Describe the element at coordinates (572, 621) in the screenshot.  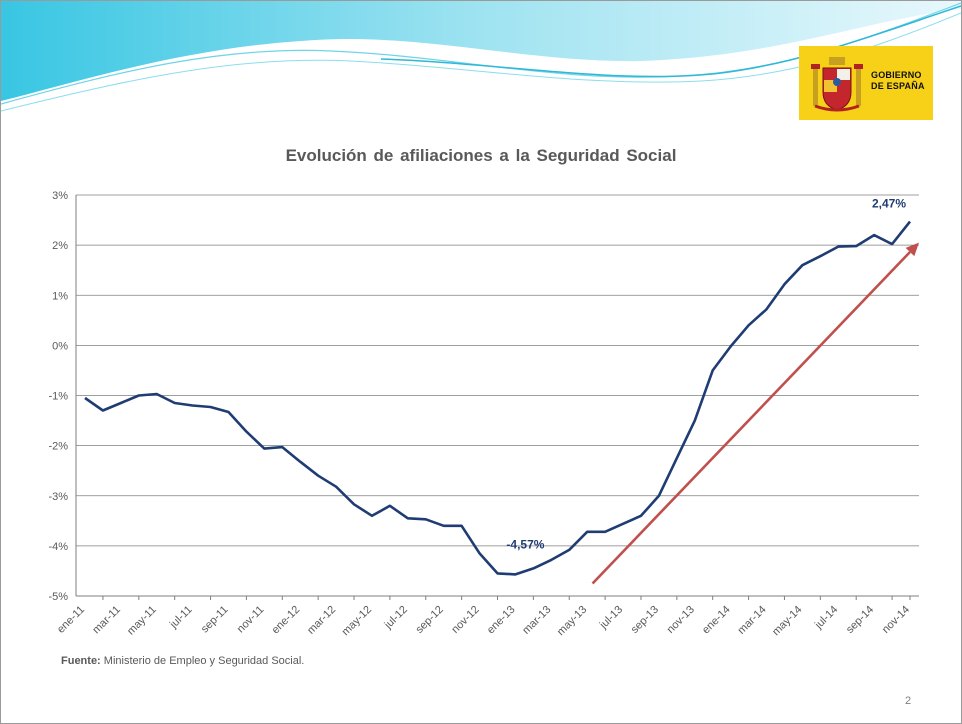
I see `x-tick-label: may-13` at that location.